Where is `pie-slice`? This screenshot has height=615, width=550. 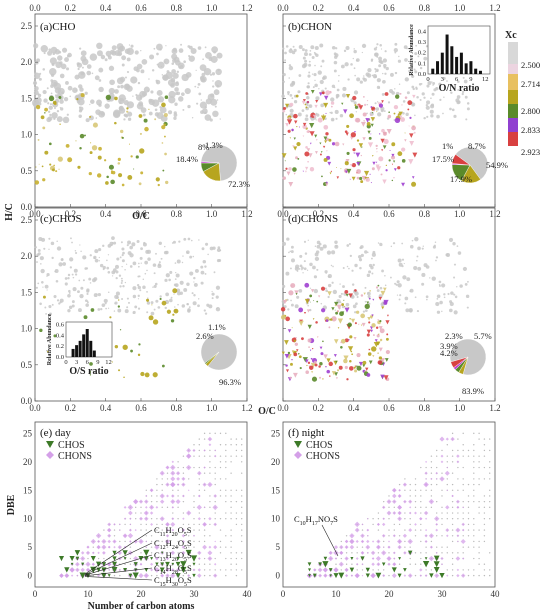 pie-slice is located at coordinates (472, 163).